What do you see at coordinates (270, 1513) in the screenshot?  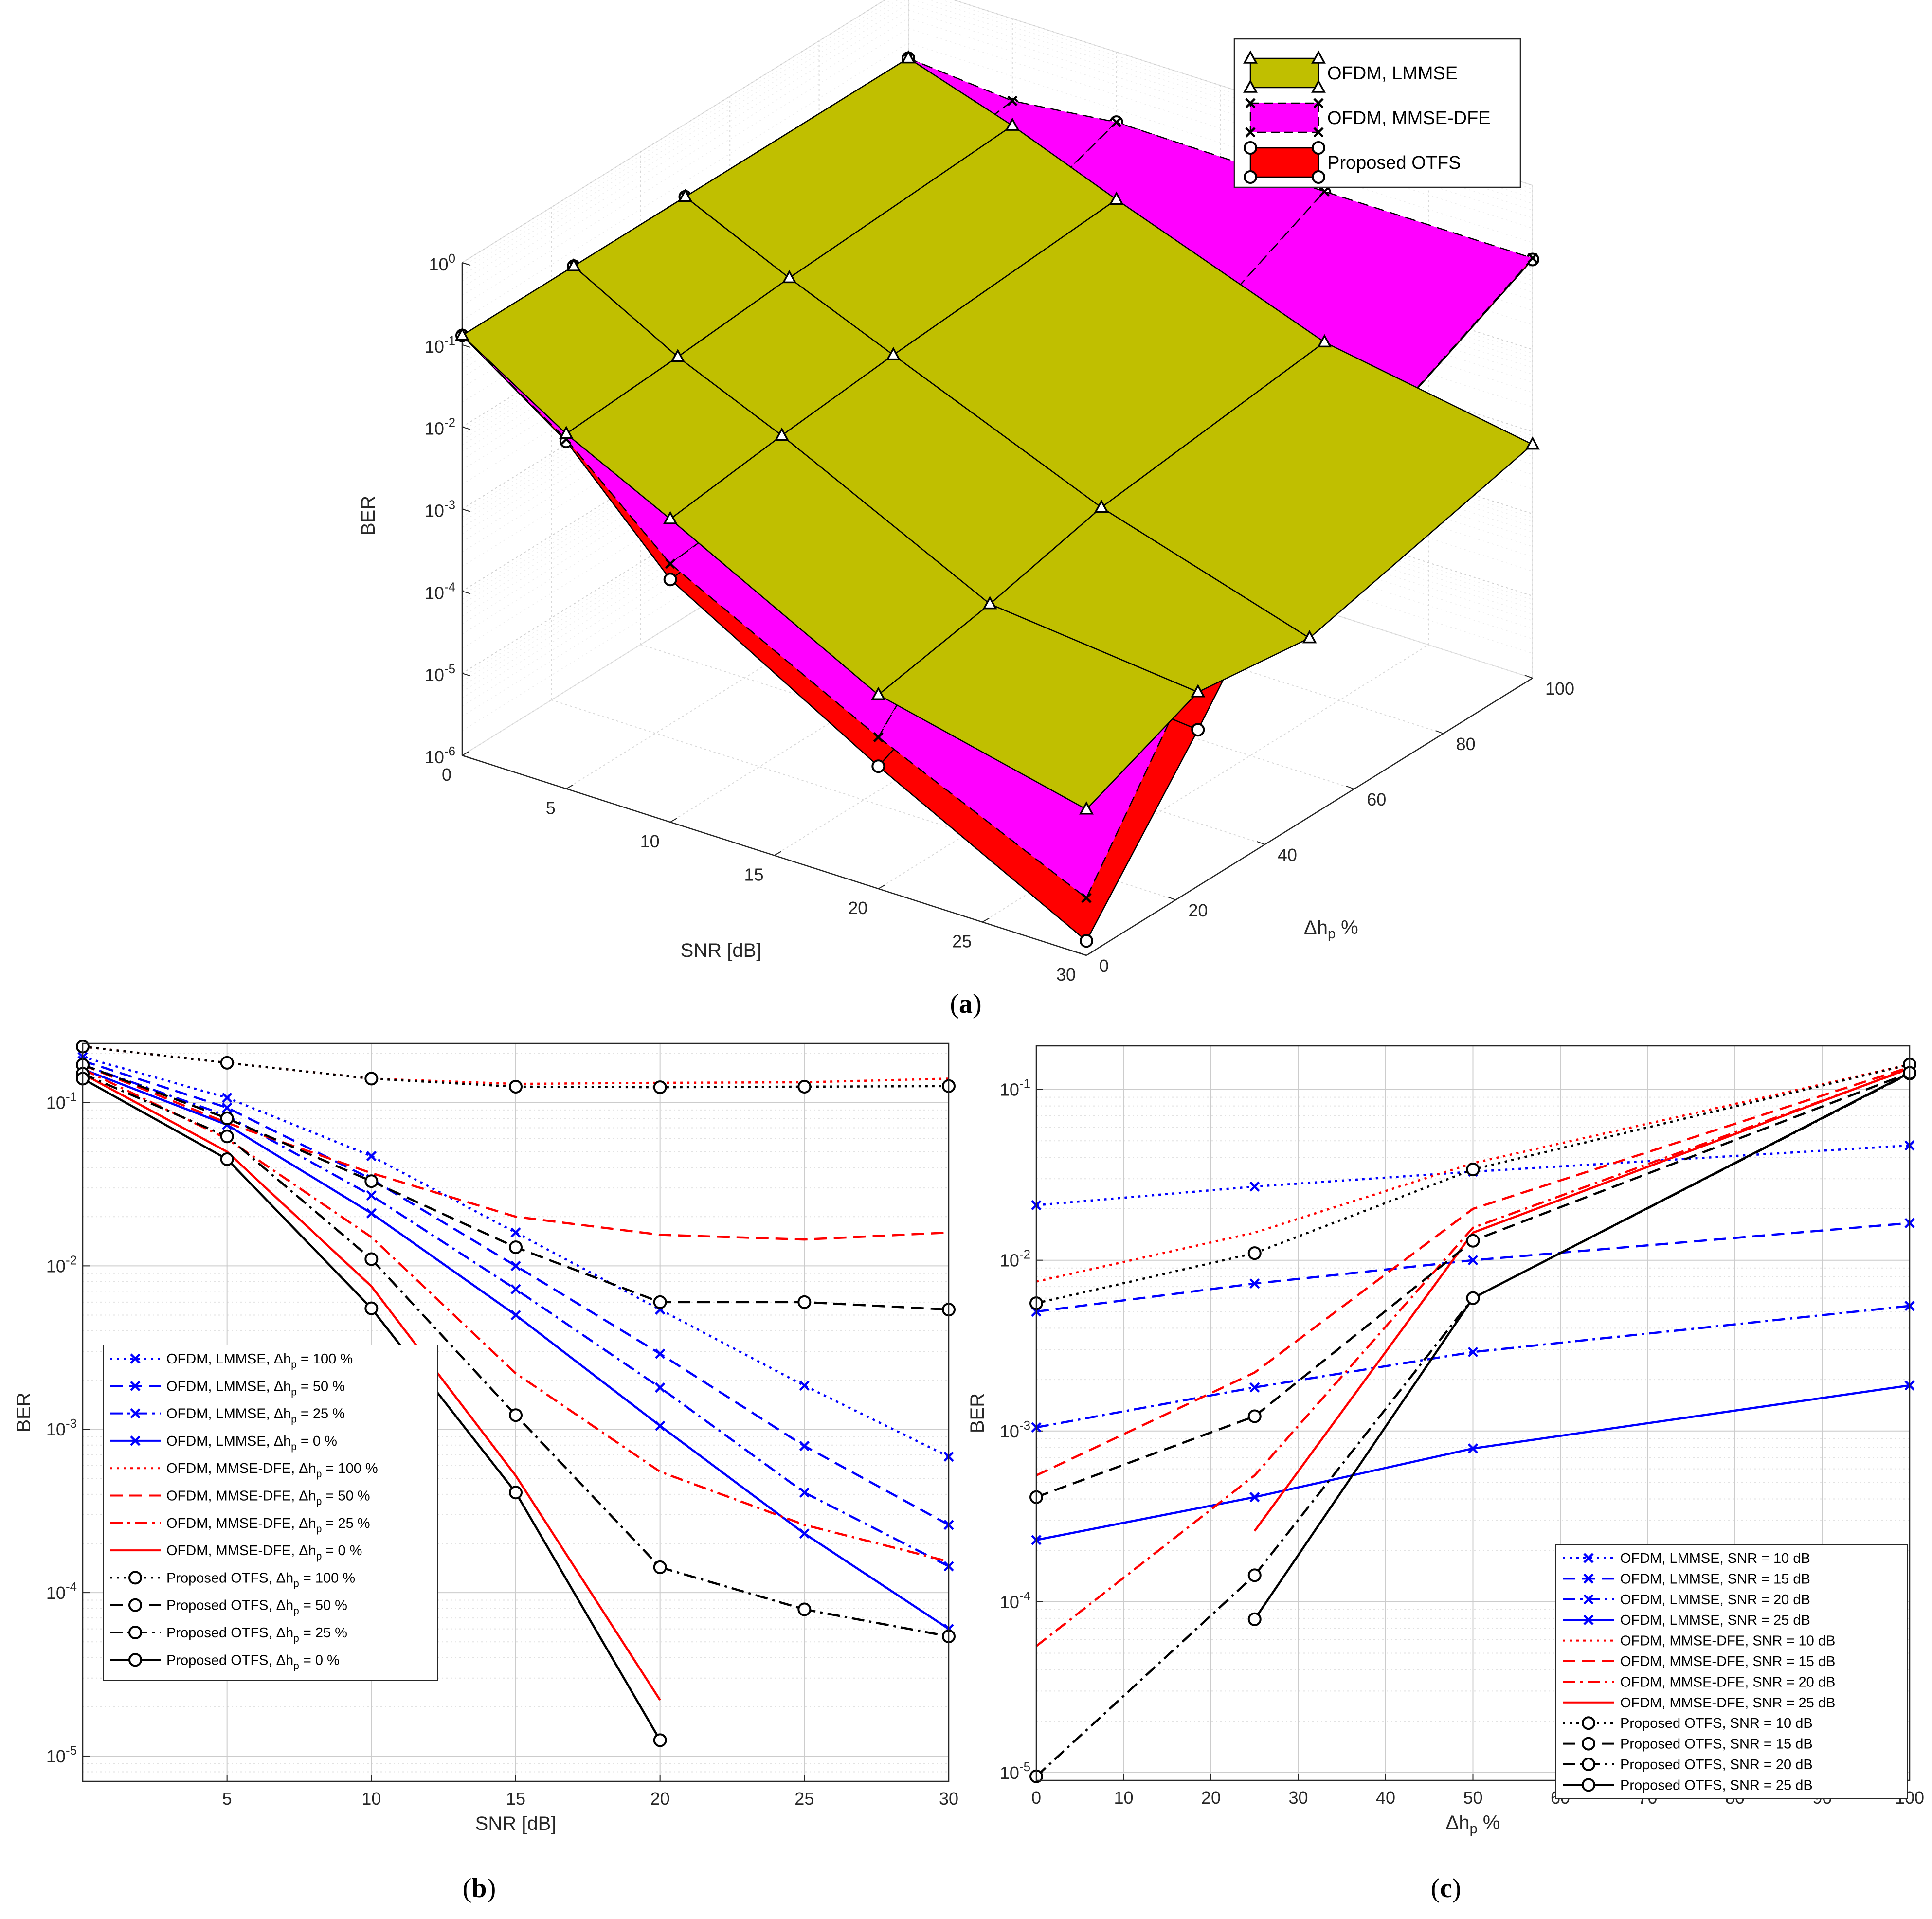 I see `legend-box` at bounding box center [270, 1513].